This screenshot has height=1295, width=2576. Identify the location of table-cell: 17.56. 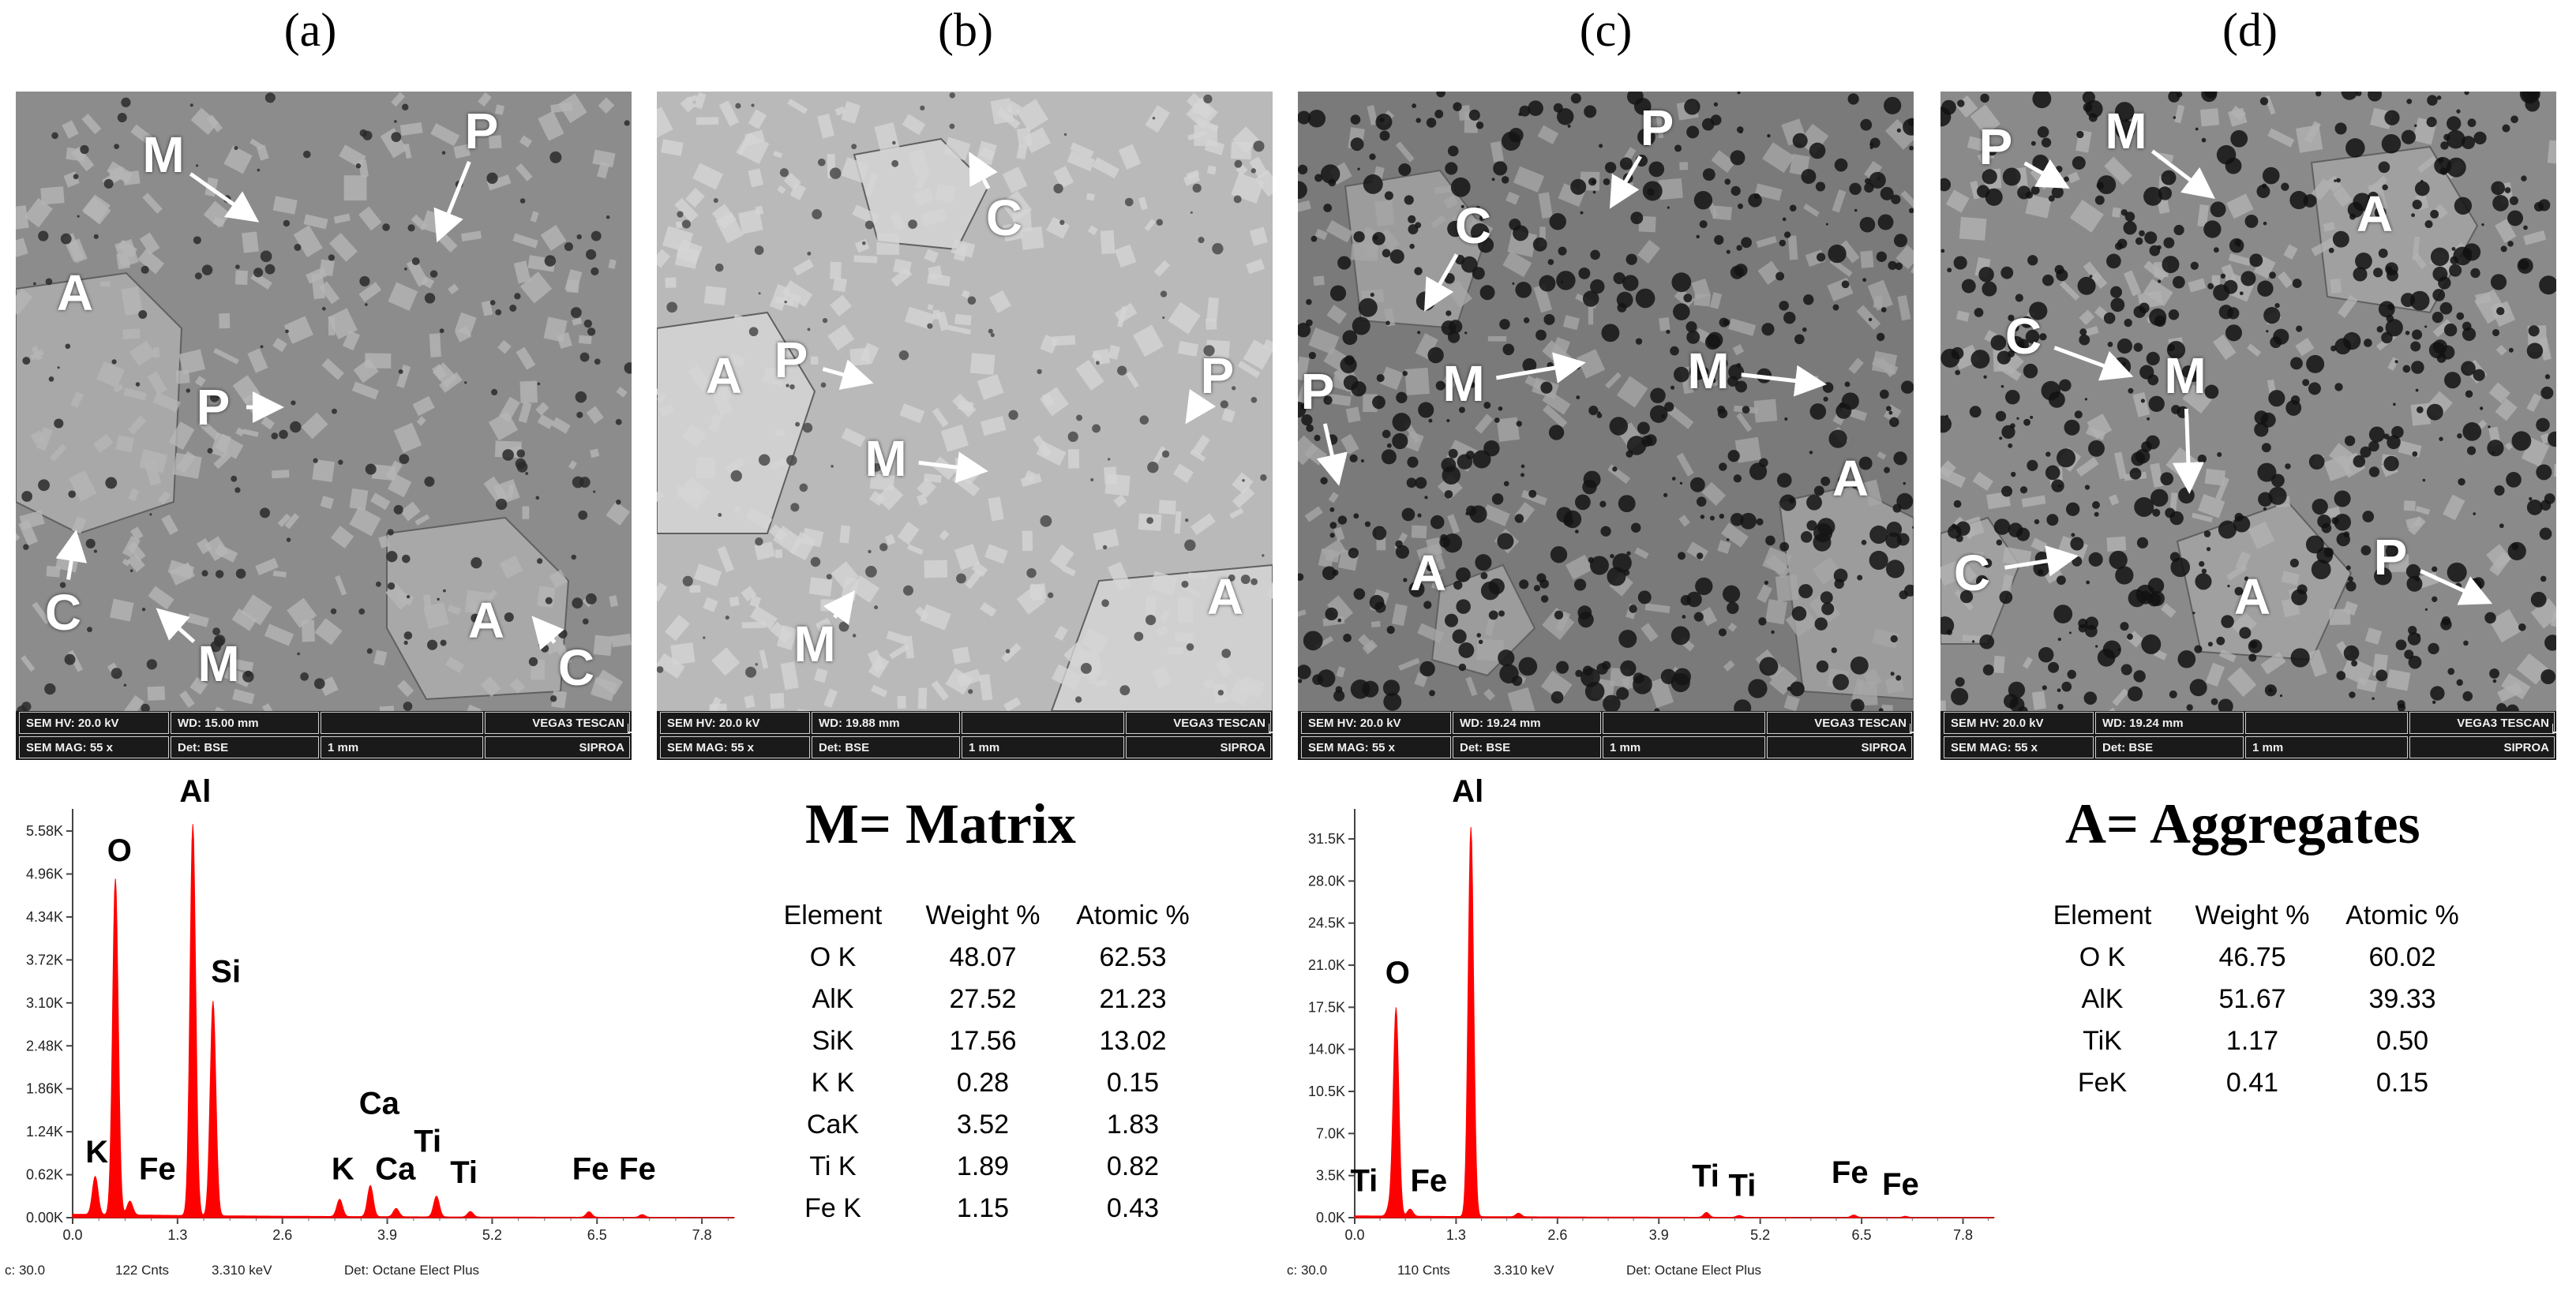
(983, 1041).